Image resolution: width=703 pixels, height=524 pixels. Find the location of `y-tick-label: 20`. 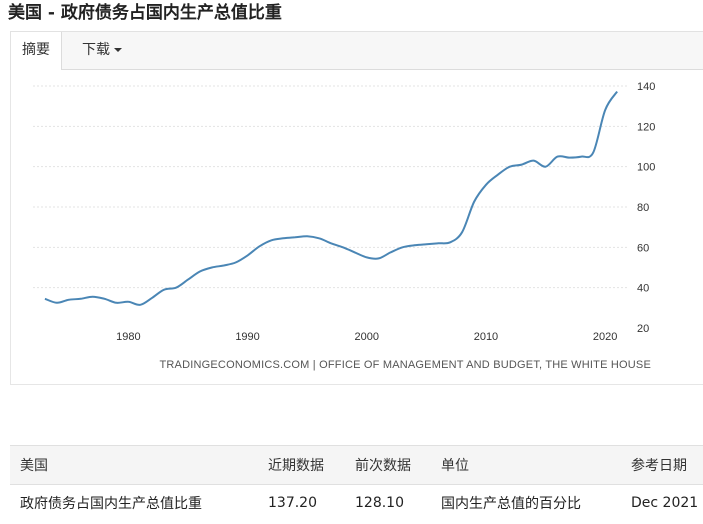

y-tick-label: 20 is located at coordinates (643, 329).